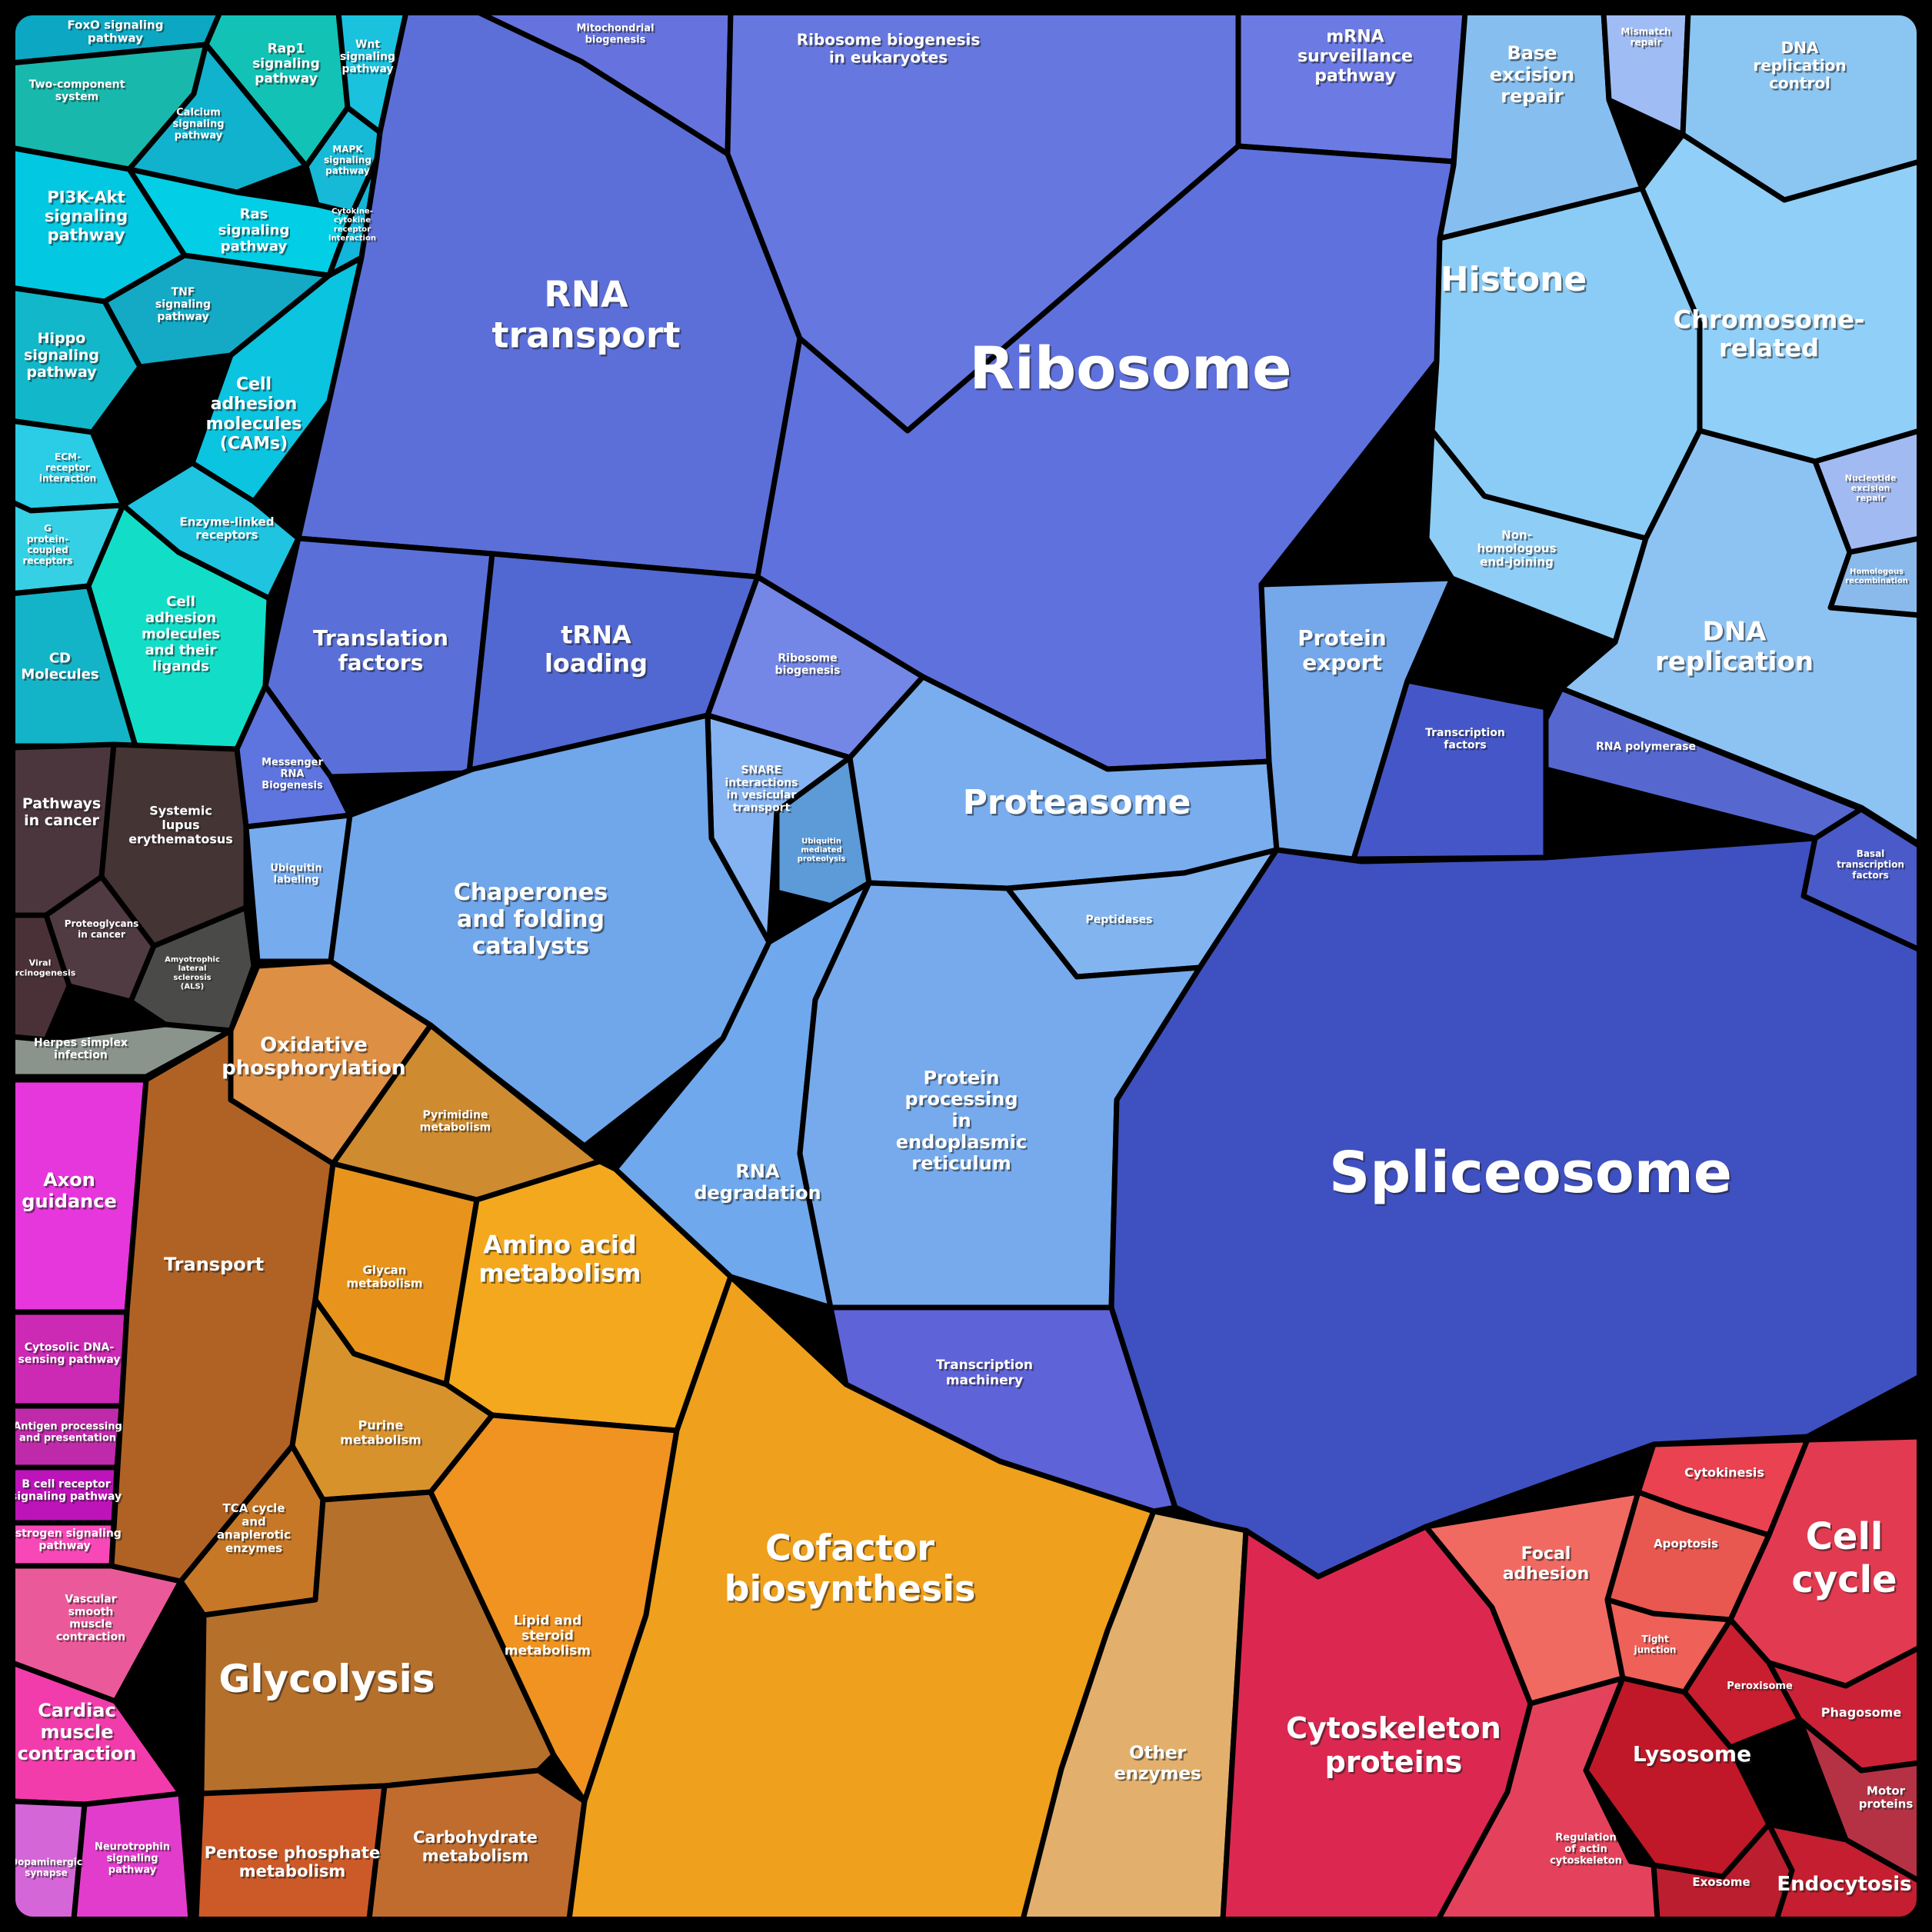 The width and height of the screenshot is (1932, 1932). I want to click on cell-translation-factors, so click(378, 657).